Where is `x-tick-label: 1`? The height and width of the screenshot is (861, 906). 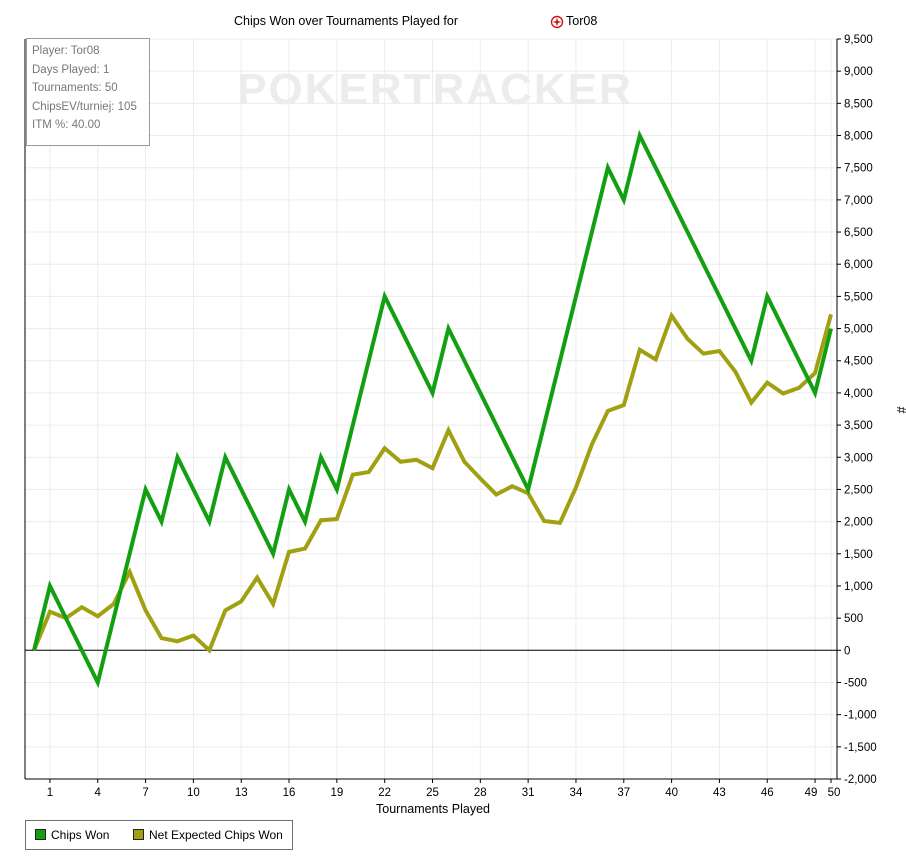 x-tick-label: 1 is located at coordinates (50, 793).